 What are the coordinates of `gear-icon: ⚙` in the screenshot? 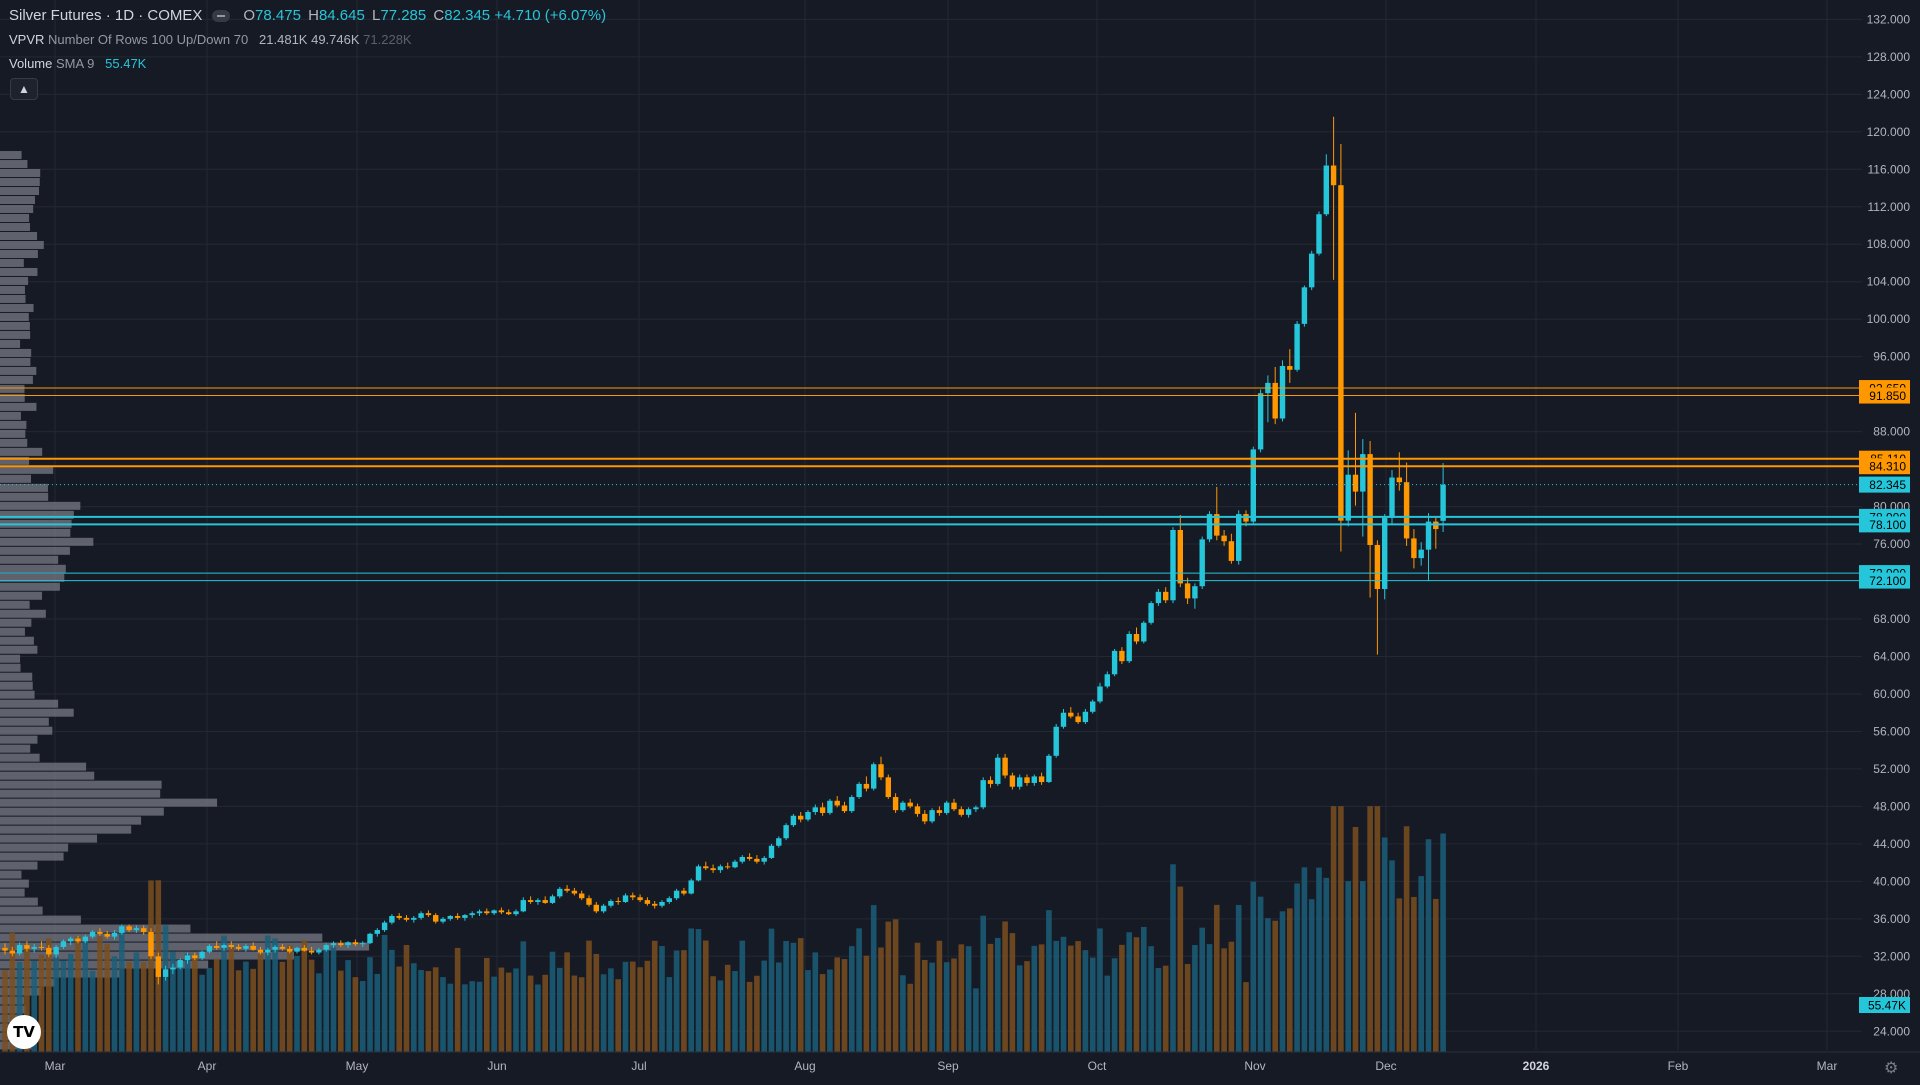 It's located at (1891, 1068).